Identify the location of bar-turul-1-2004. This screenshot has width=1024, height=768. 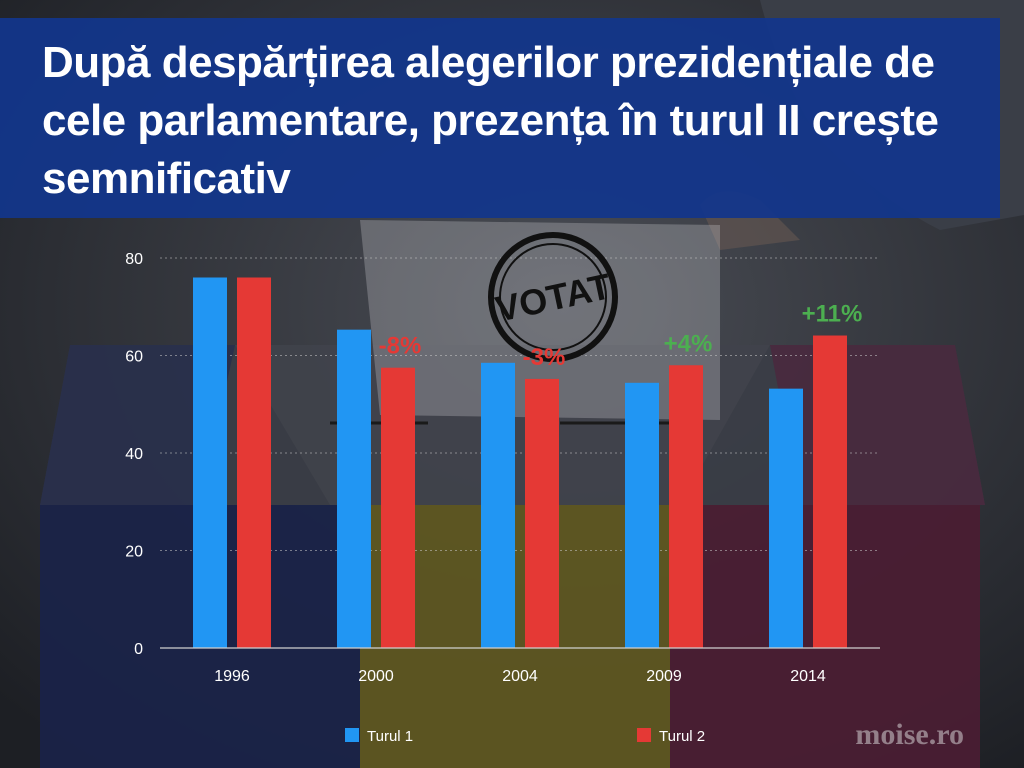
(498, 505).